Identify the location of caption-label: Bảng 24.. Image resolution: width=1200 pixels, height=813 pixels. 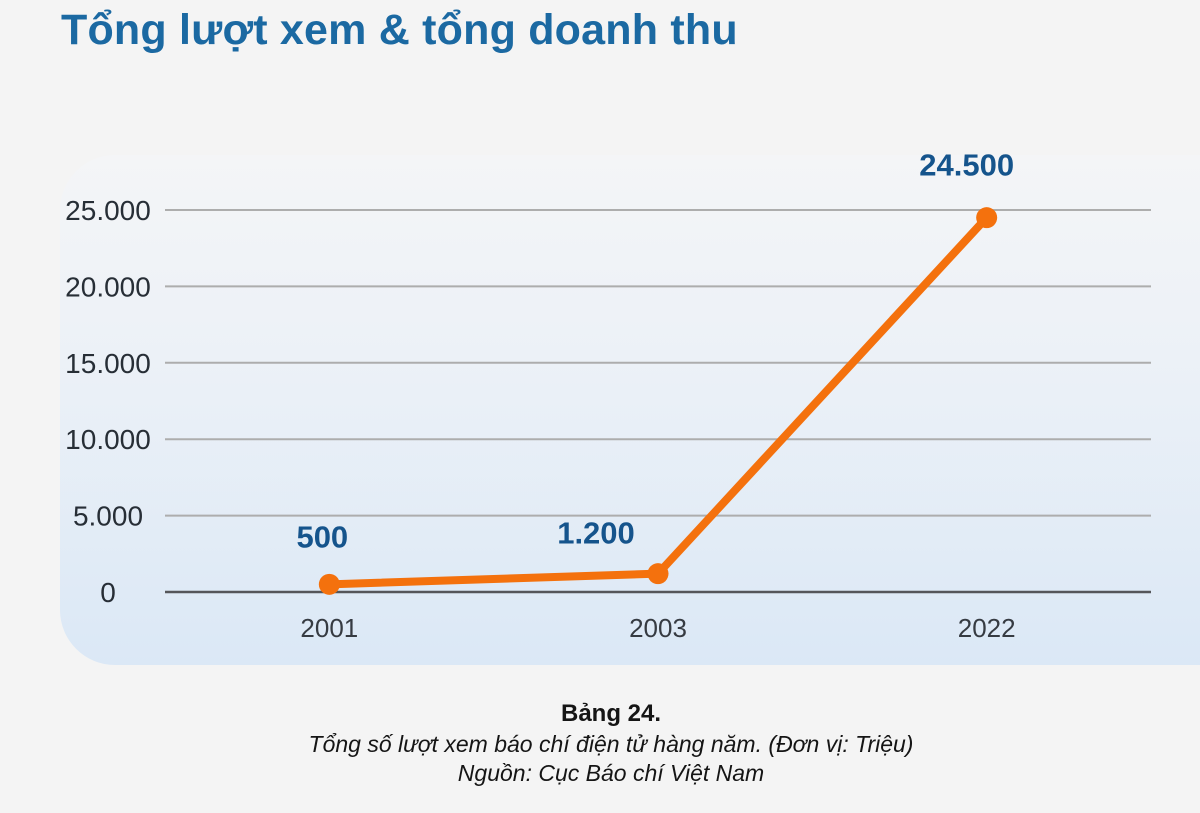
(611, 713).